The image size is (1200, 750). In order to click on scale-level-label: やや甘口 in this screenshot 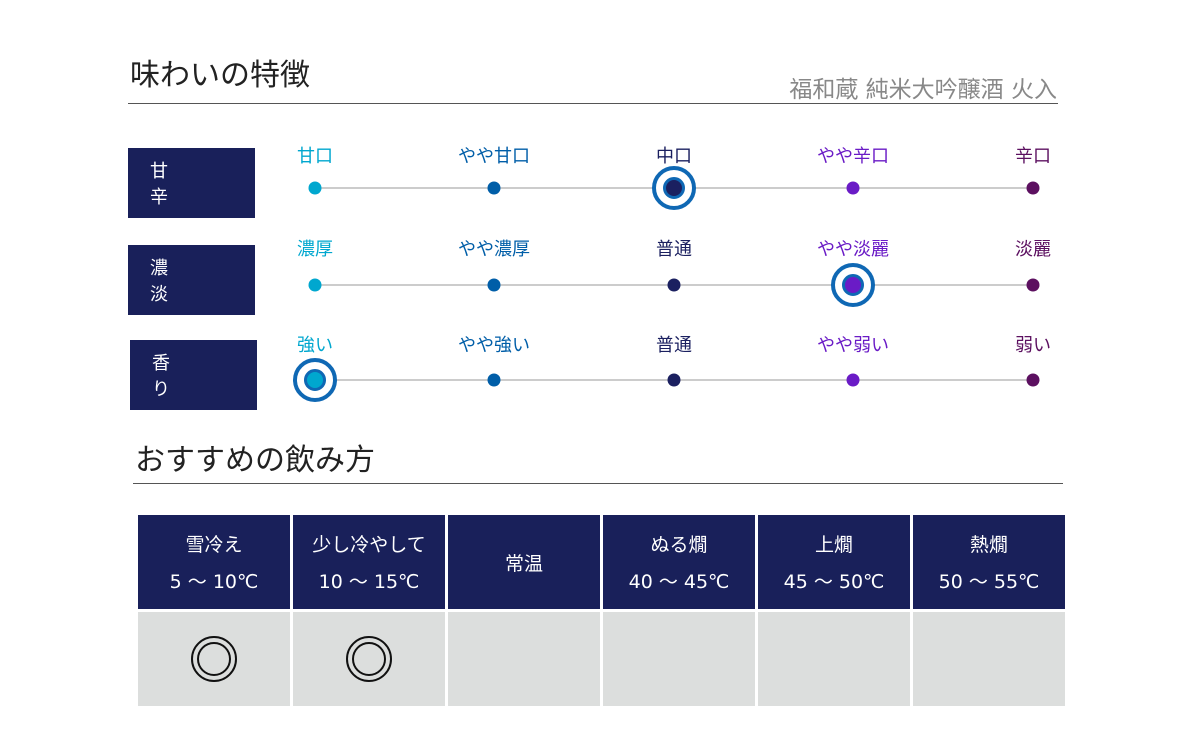, I will do `click(494, 156)`.